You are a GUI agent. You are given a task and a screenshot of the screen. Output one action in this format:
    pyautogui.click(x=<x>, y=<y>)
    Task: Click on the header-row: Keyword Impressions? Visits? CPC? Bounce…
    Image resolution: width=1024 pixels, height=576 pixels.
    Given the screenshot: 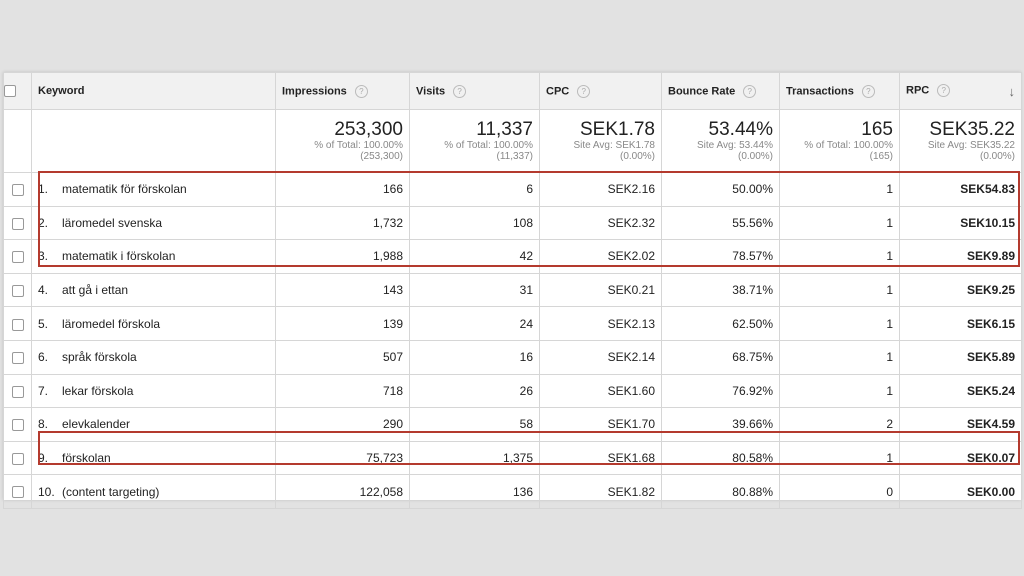 What is the action you would take?
    pyautogui.click(x=512, y=91)
    